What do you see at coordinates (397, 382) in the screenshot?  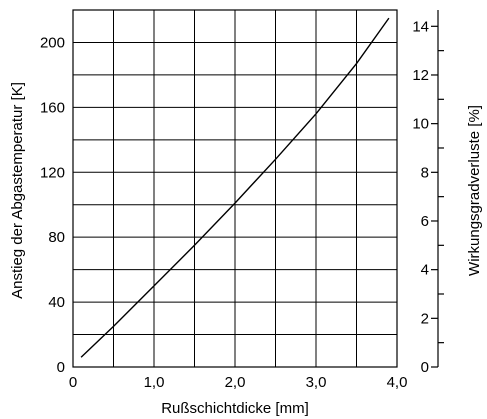 I see `x-tick-label: 4,0` at bounding box center [397, 382].